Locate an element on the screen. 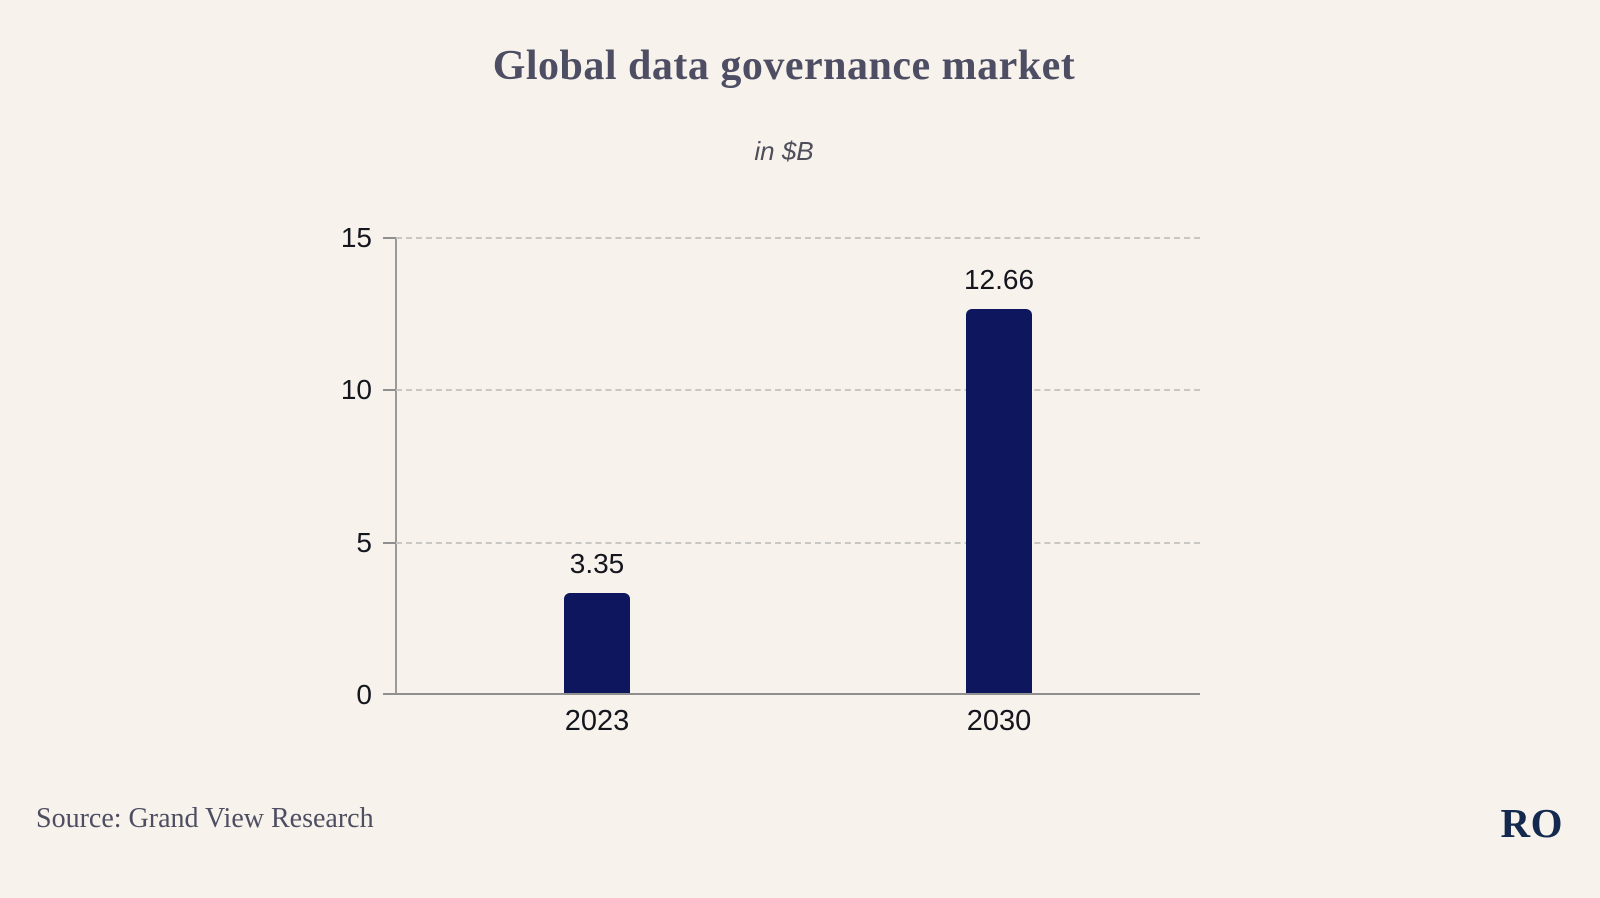 This screenshot has width=1600, height=898. y-axis-line is located at coordinates (396, 466).